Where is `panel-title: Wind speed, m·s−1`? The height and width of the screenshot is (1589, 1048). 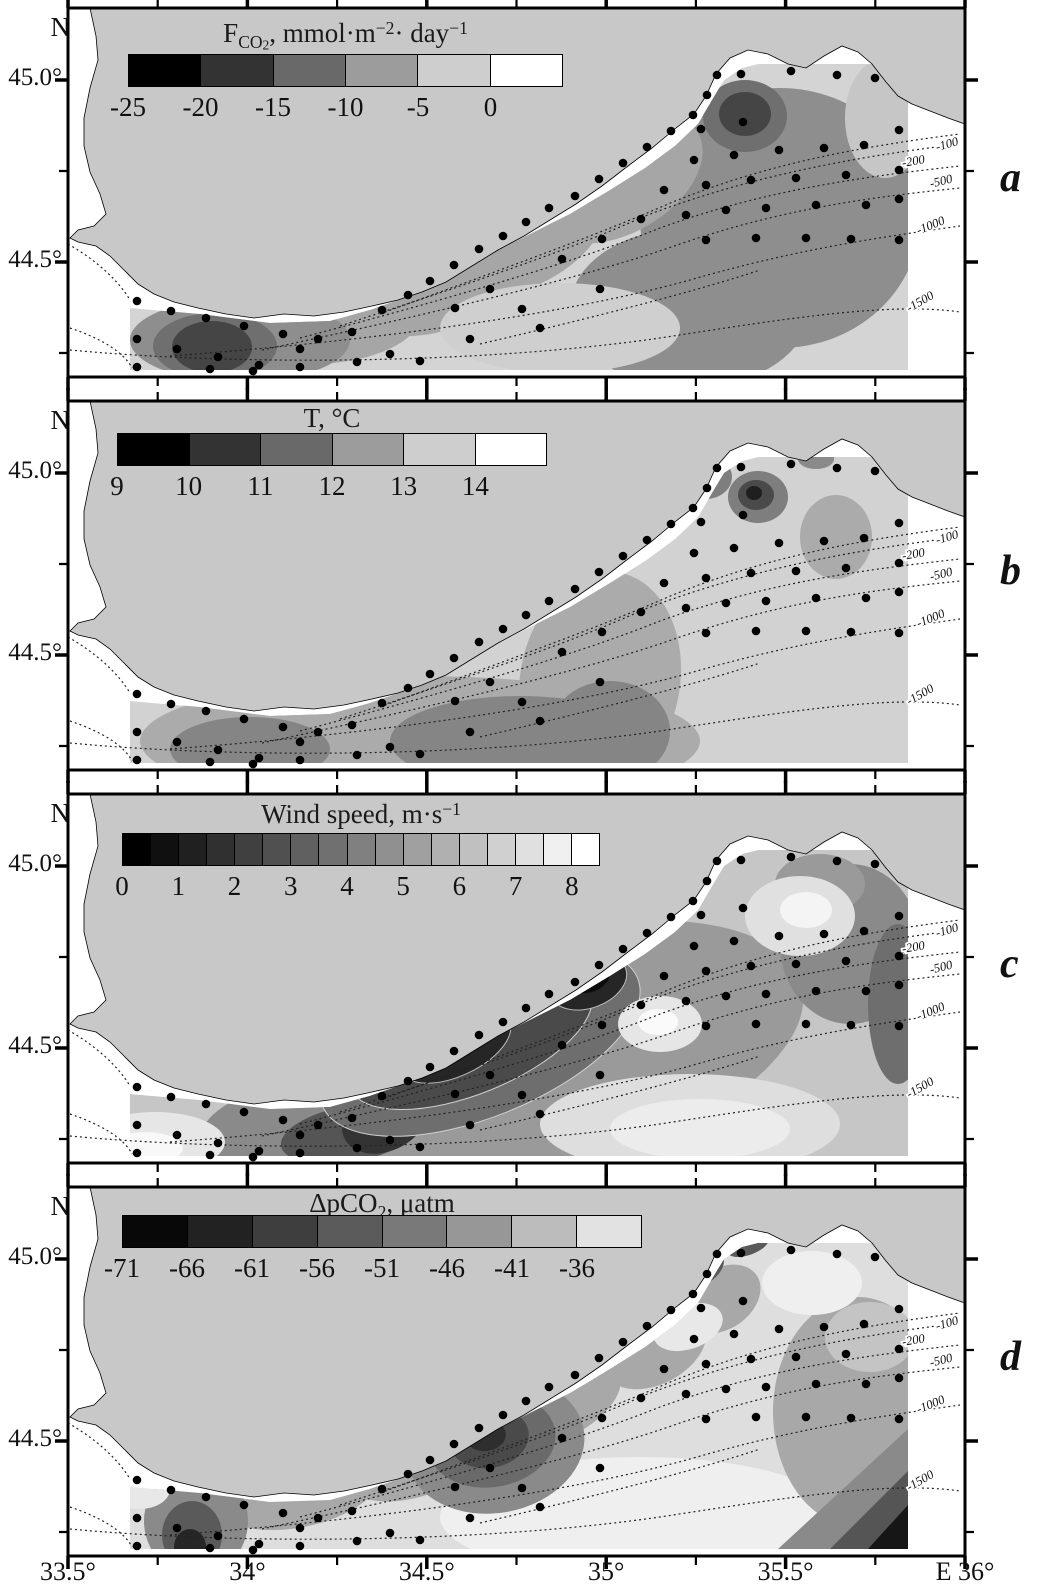
panel-title: Wind speed, m·s−1 is located at coordinates (361, 814).